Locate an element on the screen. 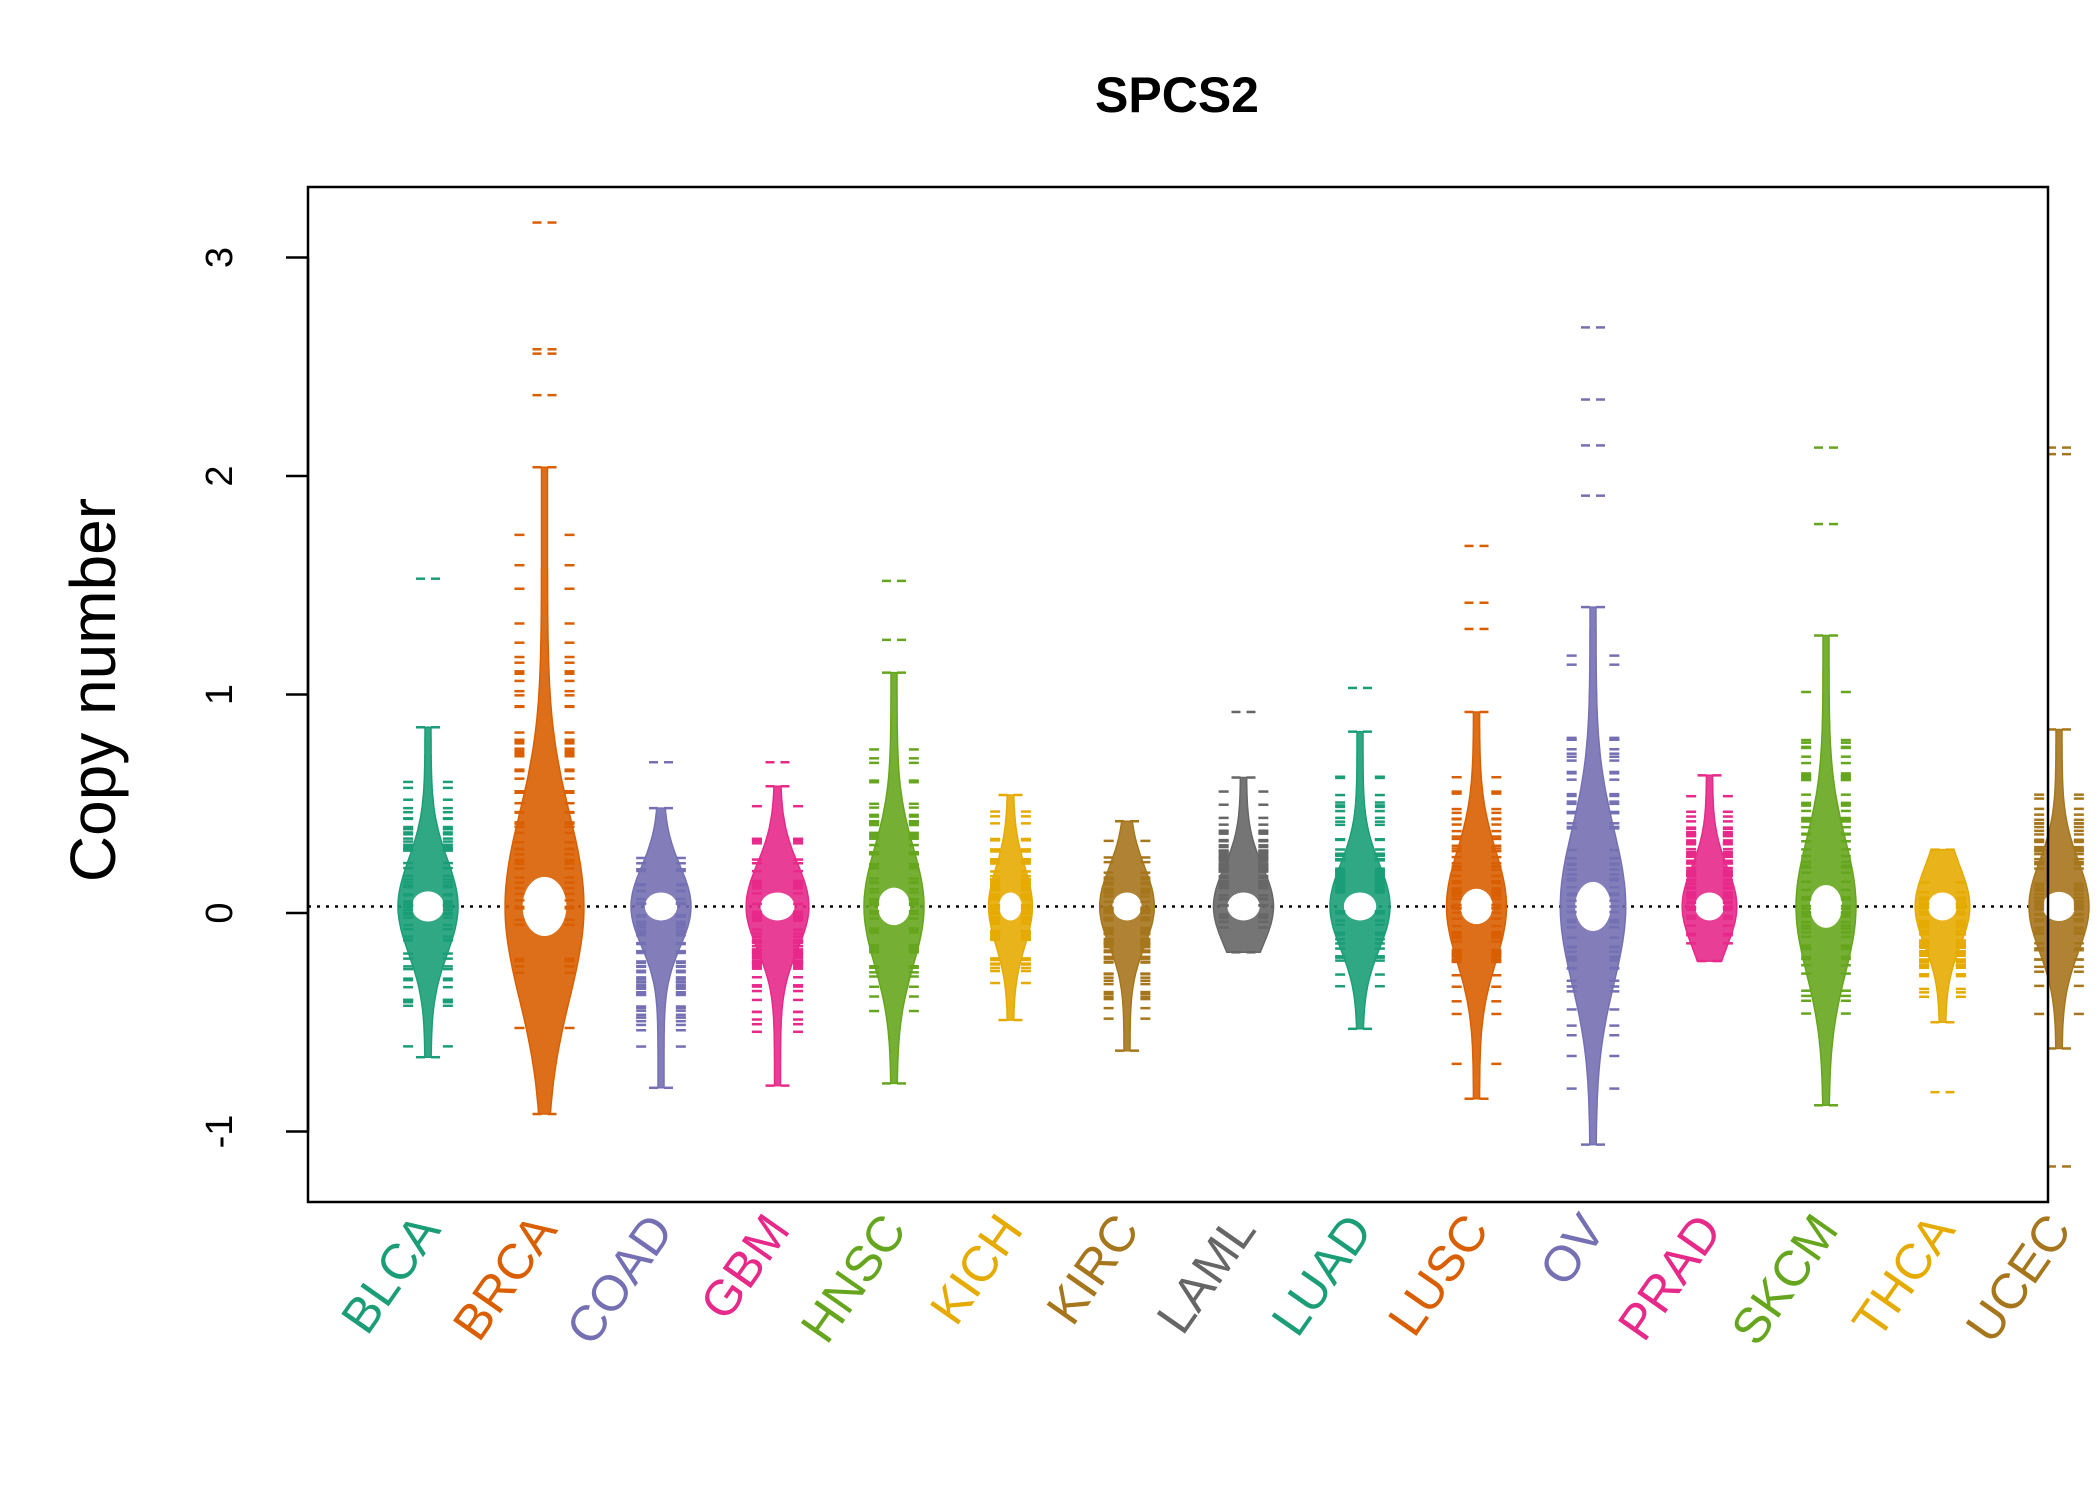 The image size is (2100, 1500). bean-kich is located at coordinates (1010, 907).